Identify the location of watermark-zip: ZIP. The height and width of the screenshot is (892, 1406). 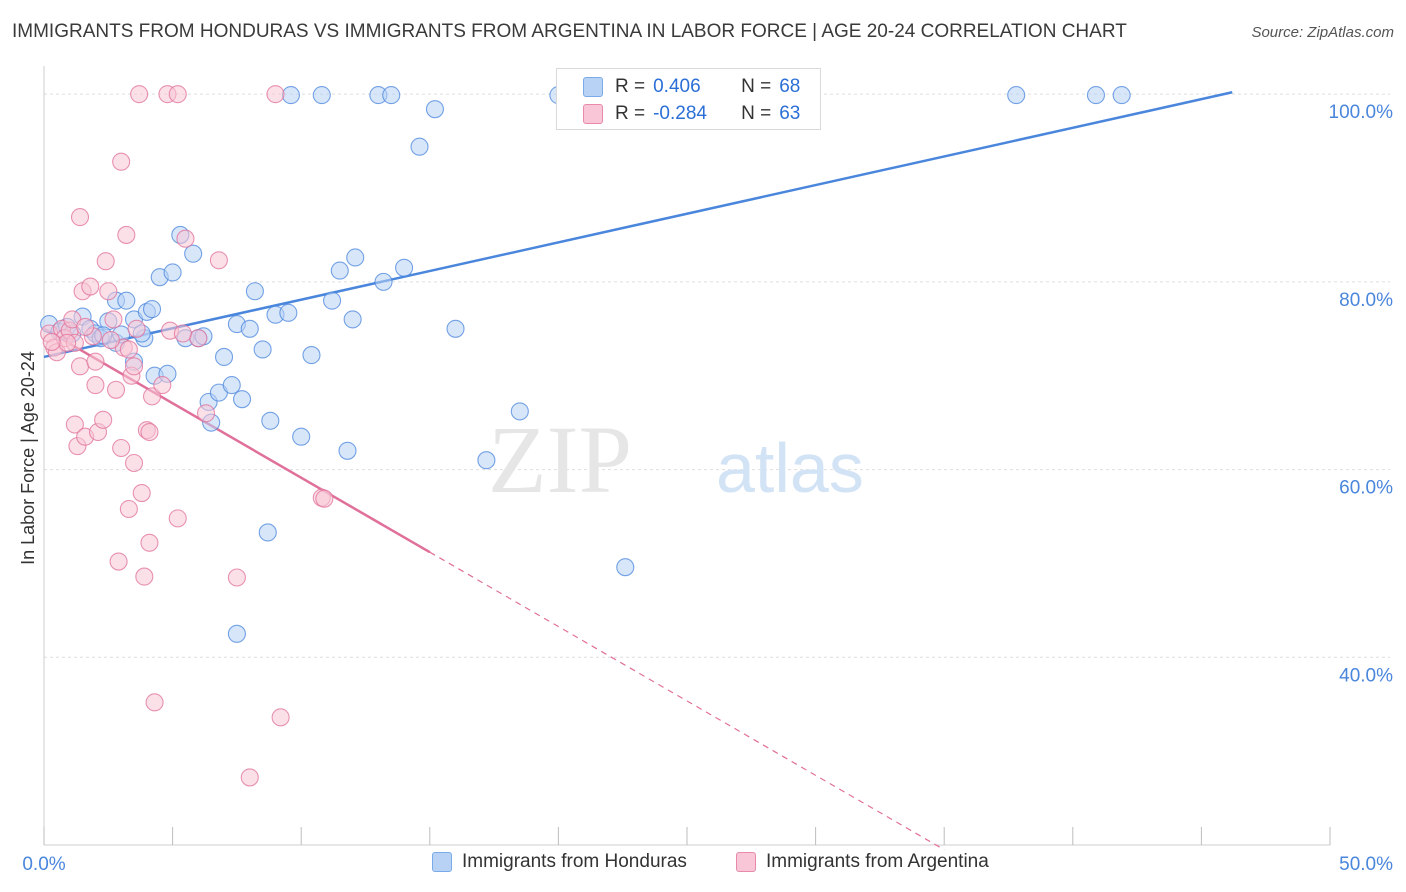
(560, 459).